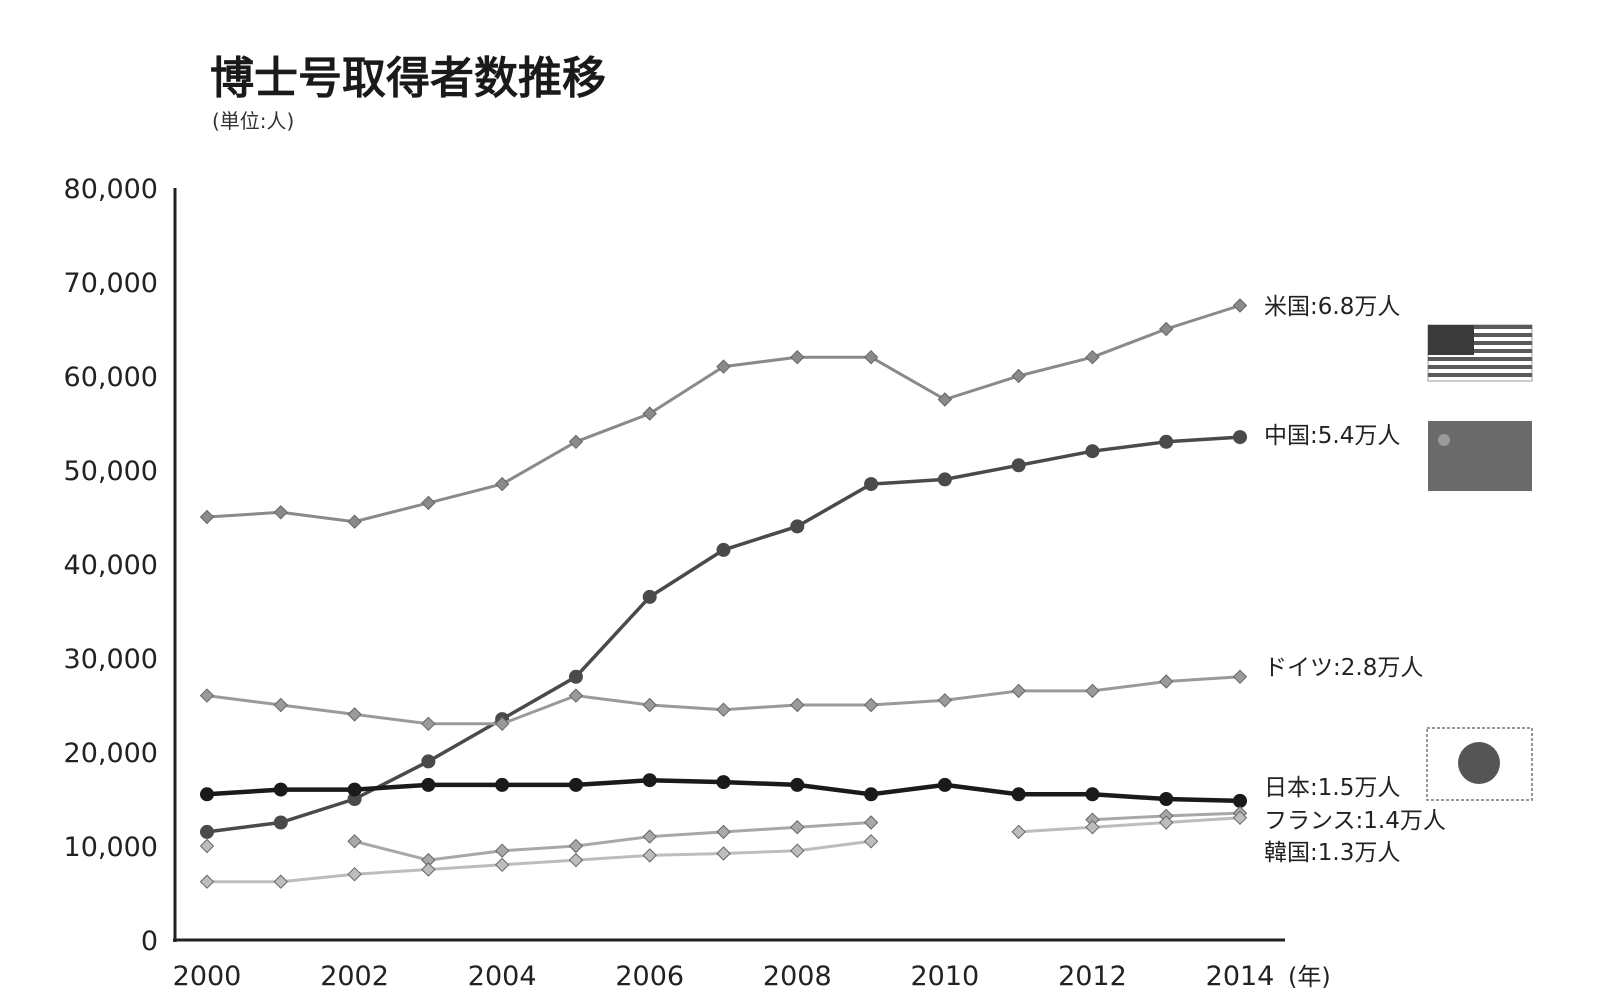 This screenshot has width=1600, height=1007. Describe the element at coordinates (944, 976) in the screenshot. I see `x-tick-label: 2010` at that location.